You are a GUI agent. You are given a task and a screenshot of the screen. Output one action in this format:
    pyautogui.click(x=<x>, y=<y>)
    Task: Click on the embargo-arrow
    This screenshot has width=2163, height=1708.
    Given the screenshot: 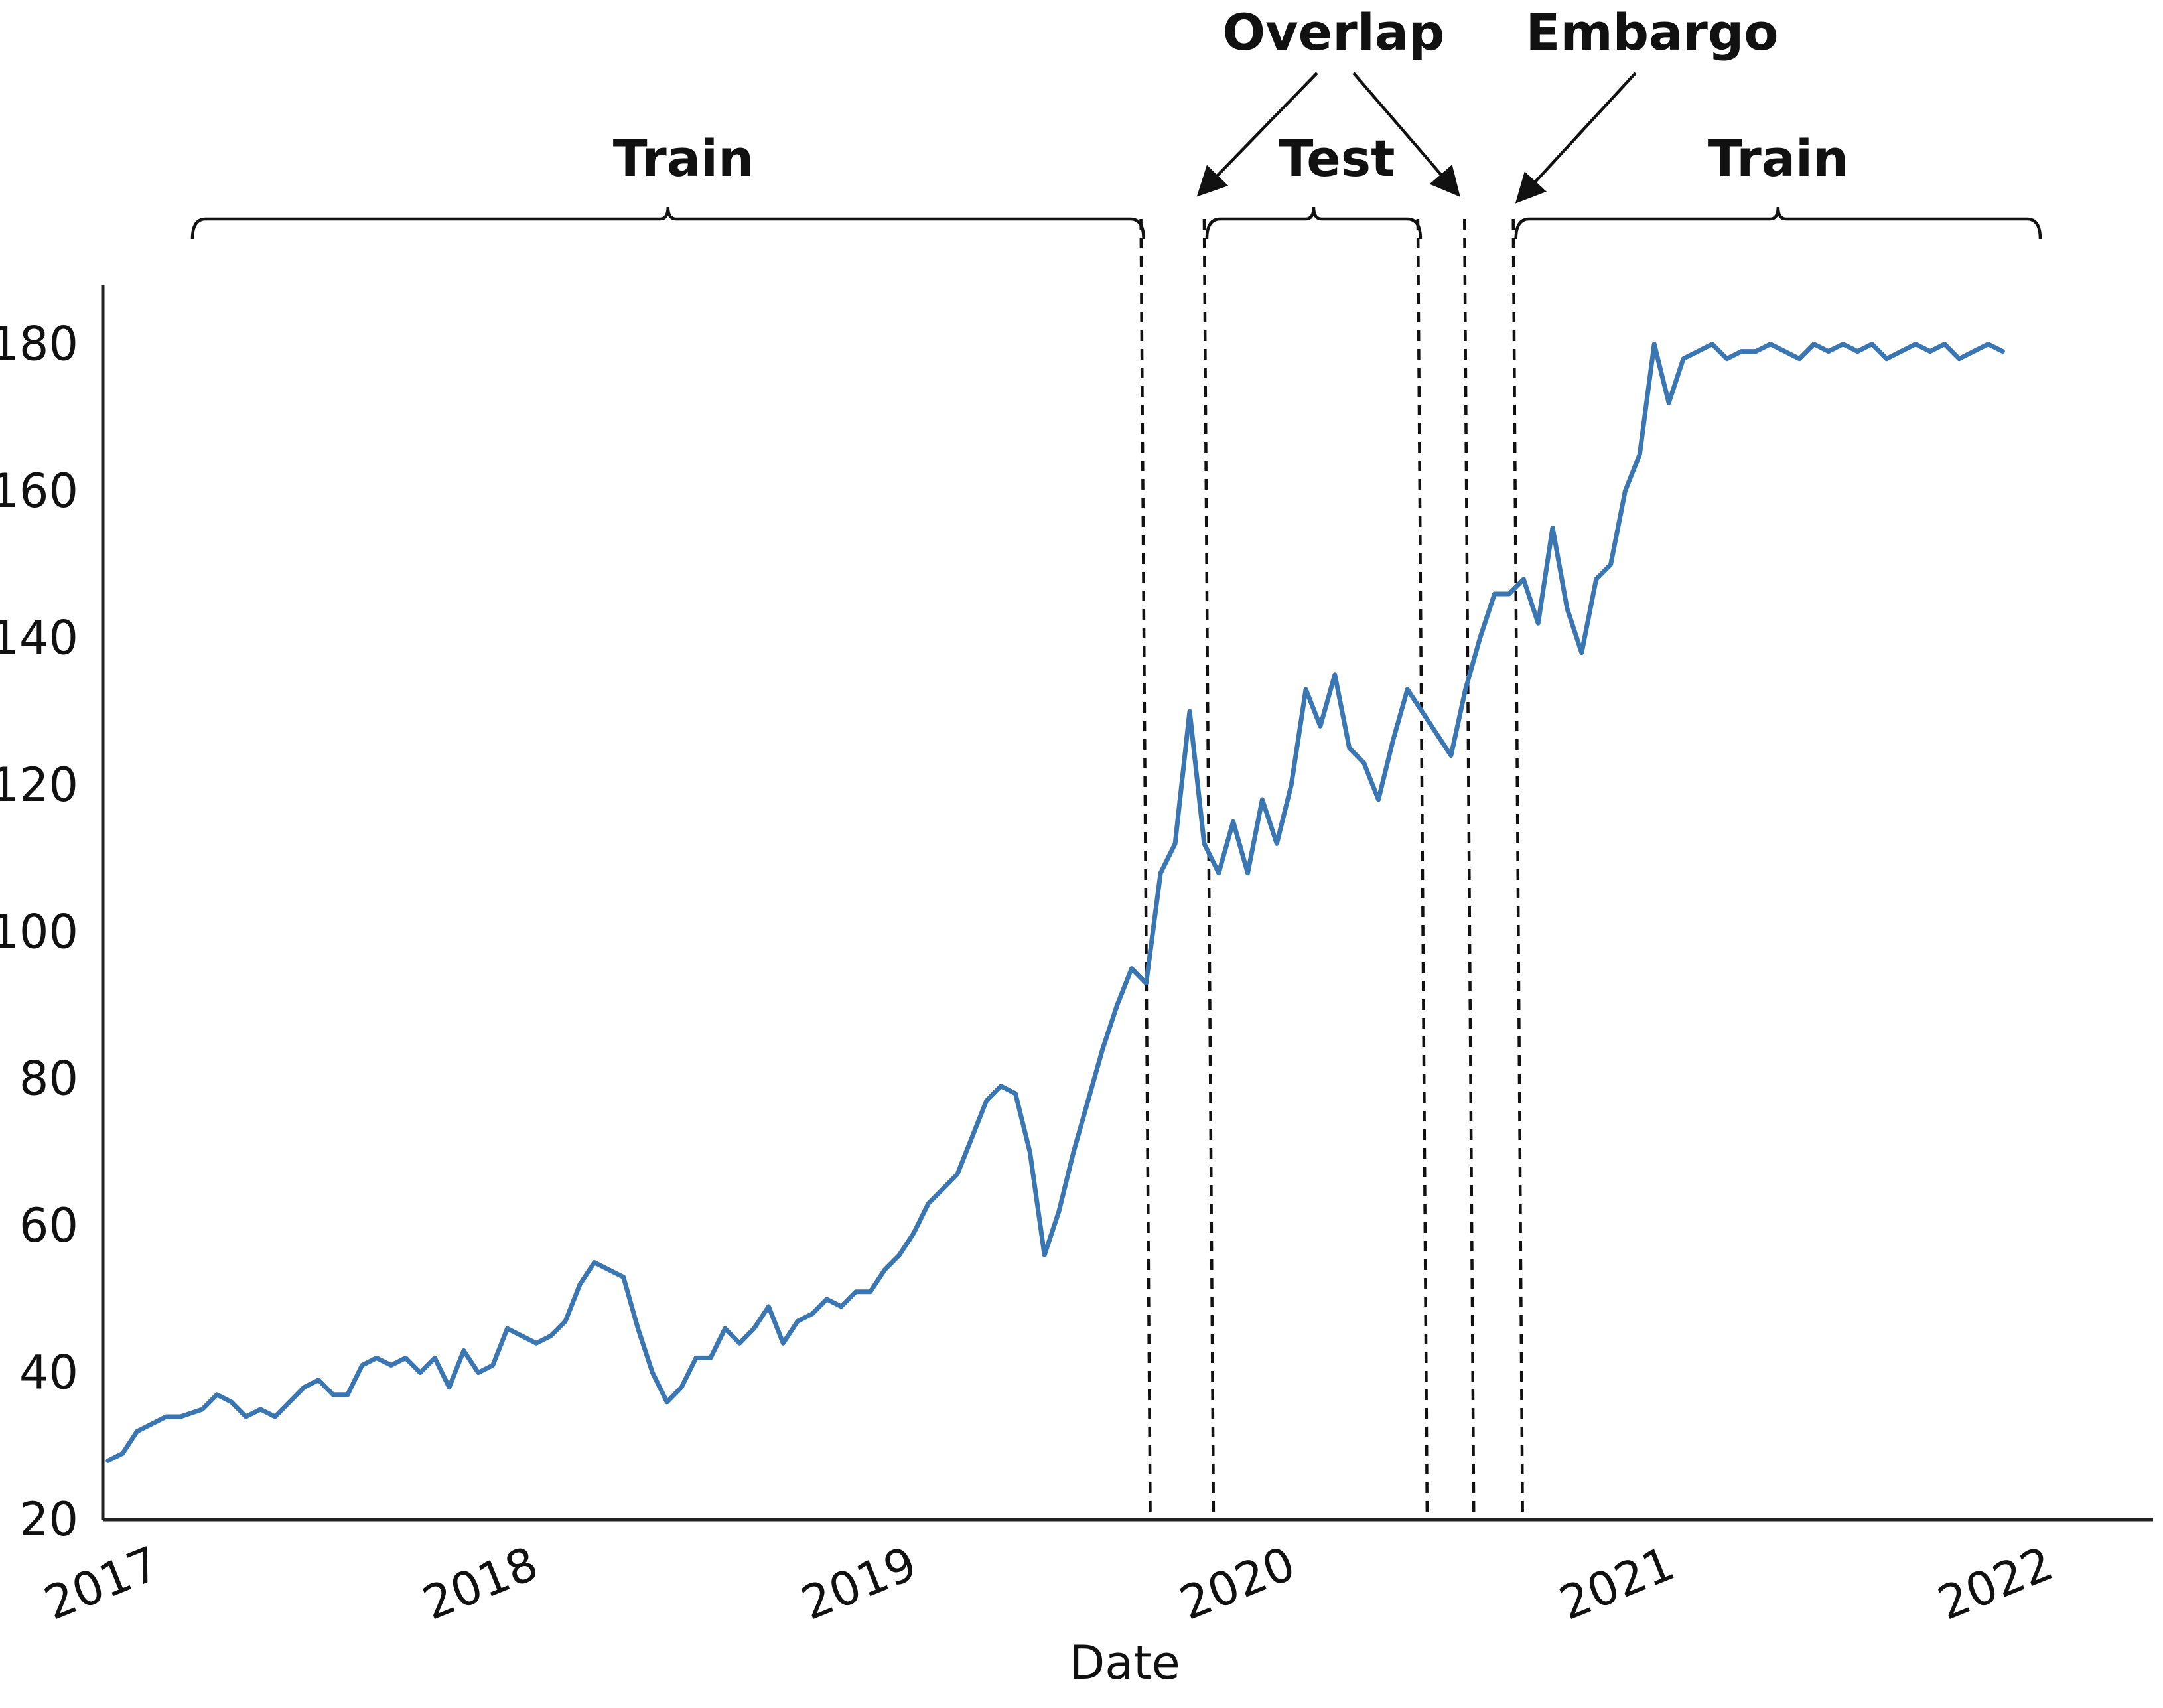 What is the action you would take?
    pyautogui.click(x=1576, y=138)
    